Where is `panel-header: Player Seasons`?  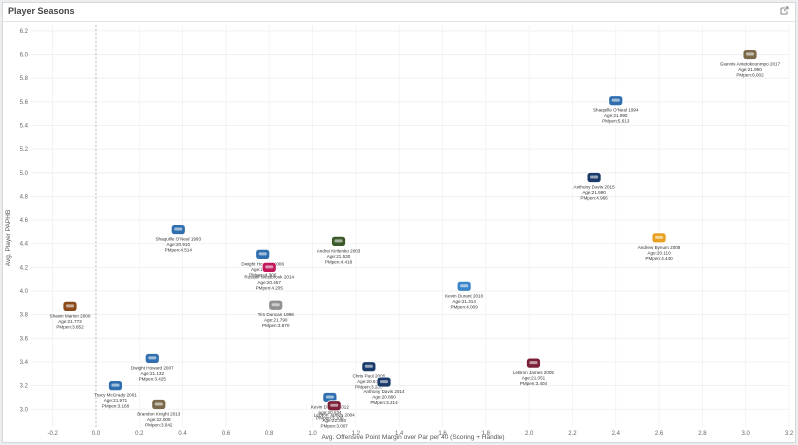
panel-header: Player Seasons is located at coordinates (399, 12).